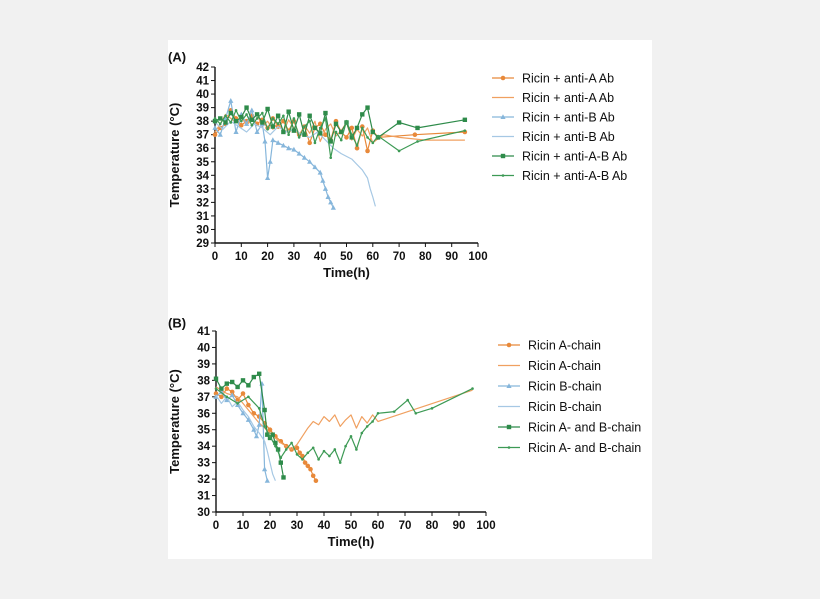  I want to click on x-tick-label: 0, so click(216, 526).